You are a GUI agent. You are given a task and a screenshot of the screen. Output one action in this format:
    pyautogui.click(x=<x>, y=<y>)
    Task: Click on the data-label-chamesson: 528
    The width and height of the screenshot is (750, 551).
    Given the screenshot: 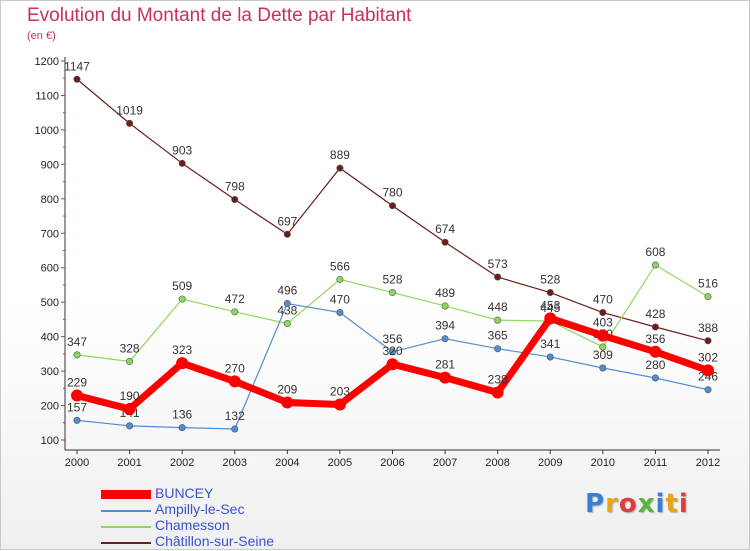 What is the action you would take?
    pyautogui.click(x=392, y=280)
    